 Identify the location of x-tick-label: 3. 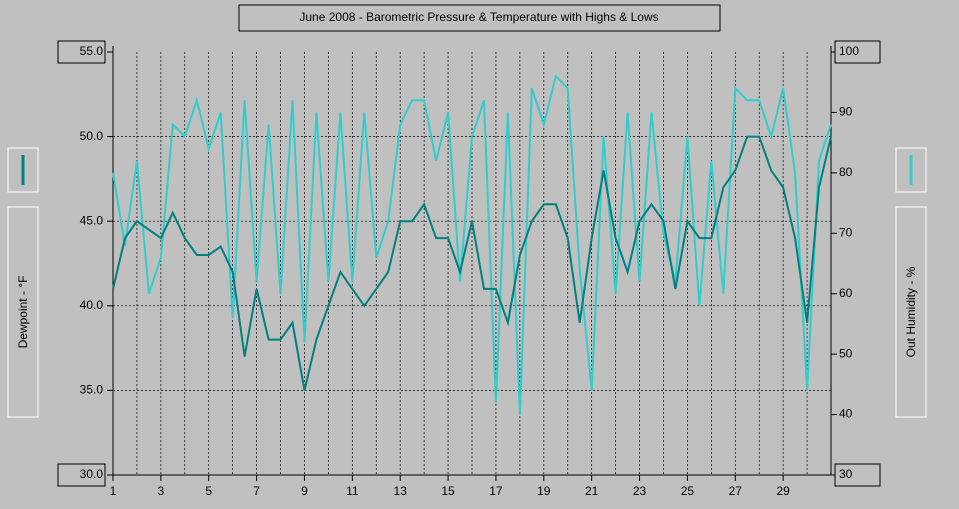
(161, 491).